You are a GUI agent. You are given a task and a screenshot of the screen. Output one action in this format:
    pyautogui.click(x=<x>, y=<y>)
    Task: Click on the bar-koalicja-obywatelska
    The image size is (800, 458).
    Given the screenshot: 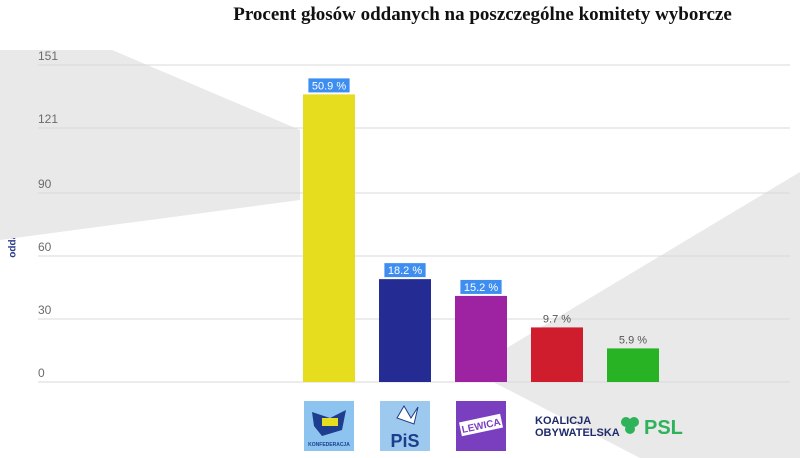 What is the action you would take?
    pyautogui.click(x=557, y=354)
    